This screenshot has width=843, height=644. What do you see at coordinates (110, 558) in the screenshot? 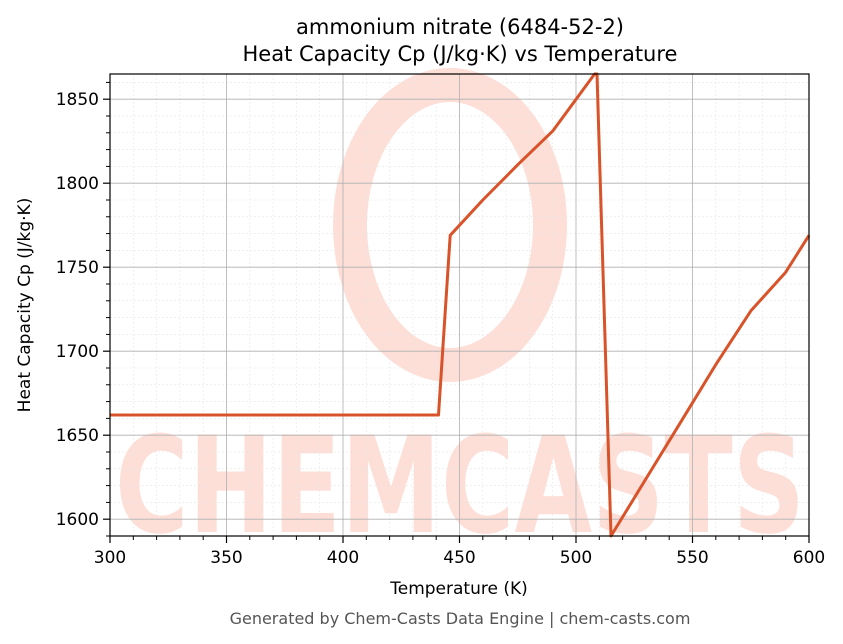
I see `x-tick-label: 300` at bounding box center [110, 558].